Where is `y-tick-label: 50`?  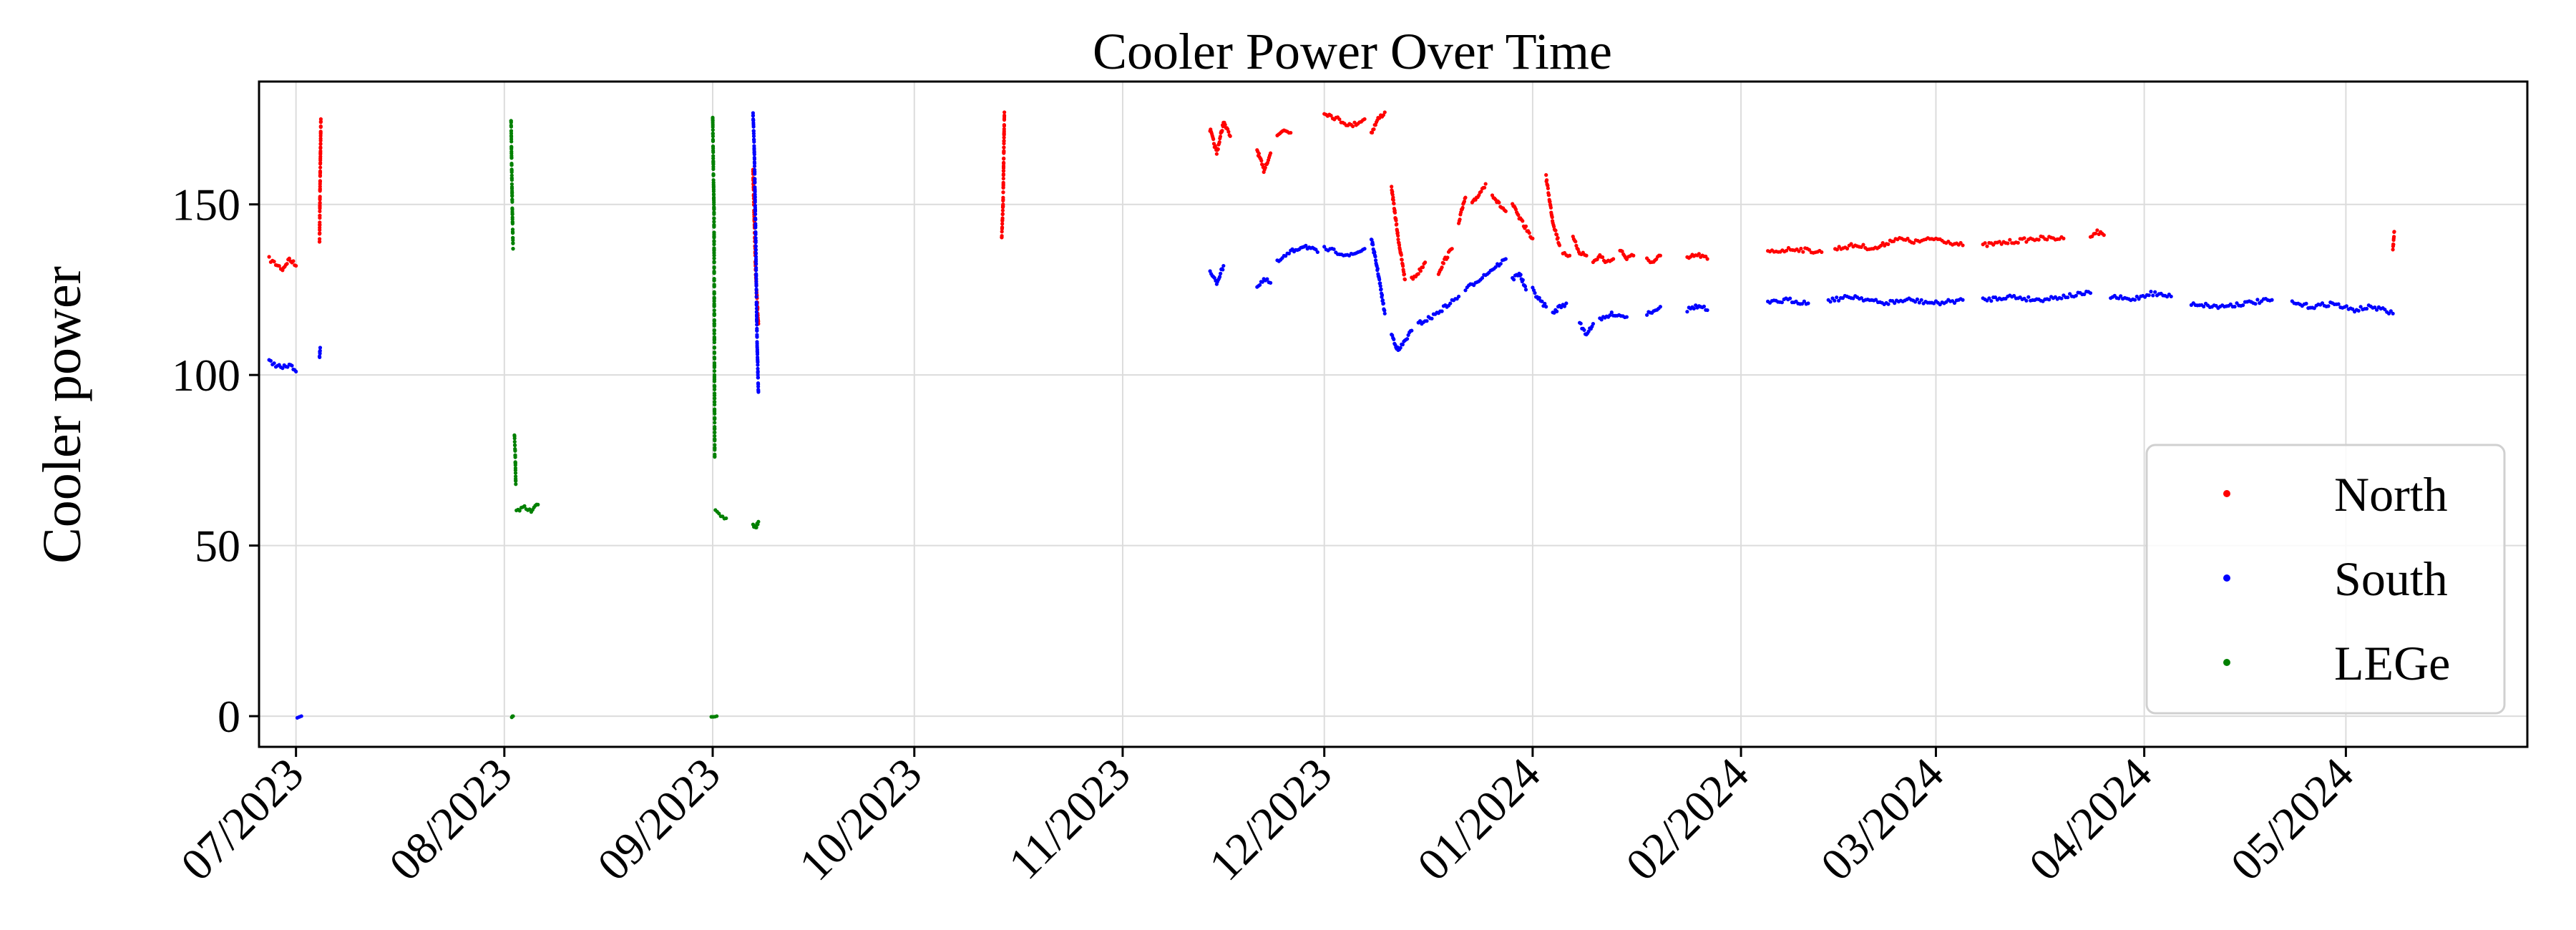 y-tick-label: 50 is located at coordinates (217, 547).